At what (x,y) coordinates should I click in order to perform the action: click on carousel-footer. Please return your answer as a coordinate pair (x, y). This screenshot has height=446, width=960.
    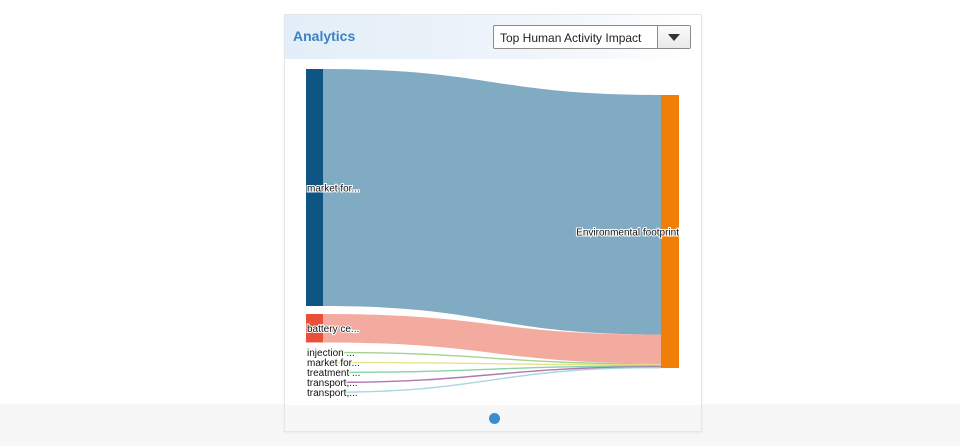
    Looking at the image, I should click on (493, 418).